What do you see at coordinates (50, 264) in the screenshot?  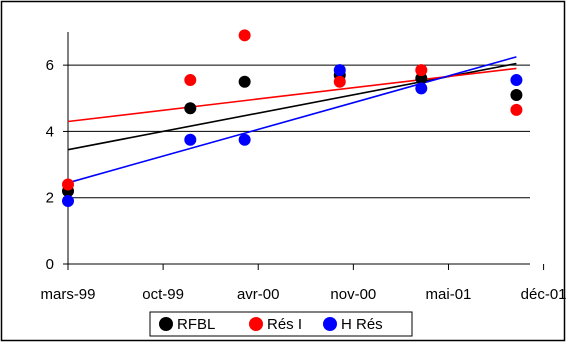 I see `y-tick-label: 0` at bounding box center [50, 264].